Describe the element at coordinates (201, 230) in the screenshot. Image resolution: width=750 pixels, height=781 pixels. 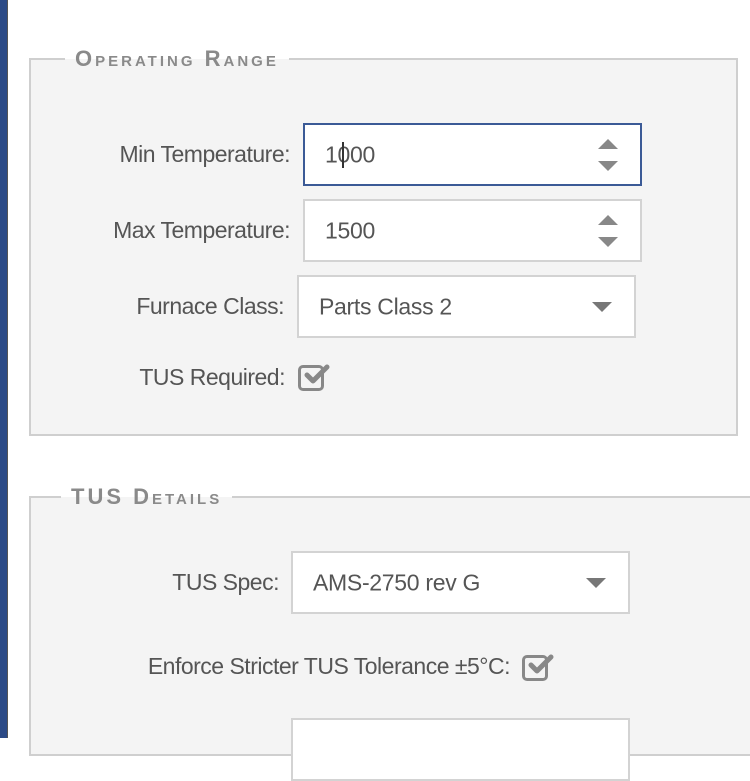
I see `max-temperature-label: Max Temperature:` at that location.